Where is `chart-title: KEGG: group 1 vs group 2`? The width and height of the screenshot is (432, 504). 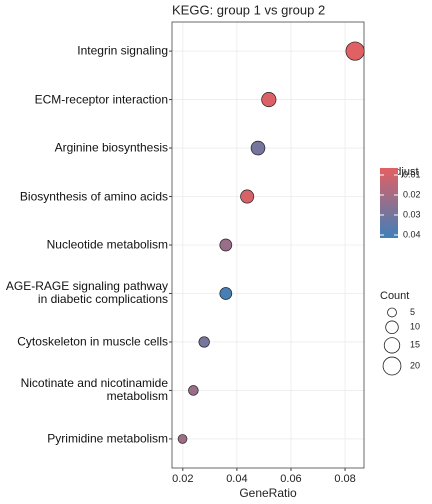
chart-title: KEGG: group 1 vs group 2 is located at coordinates (248, 9).